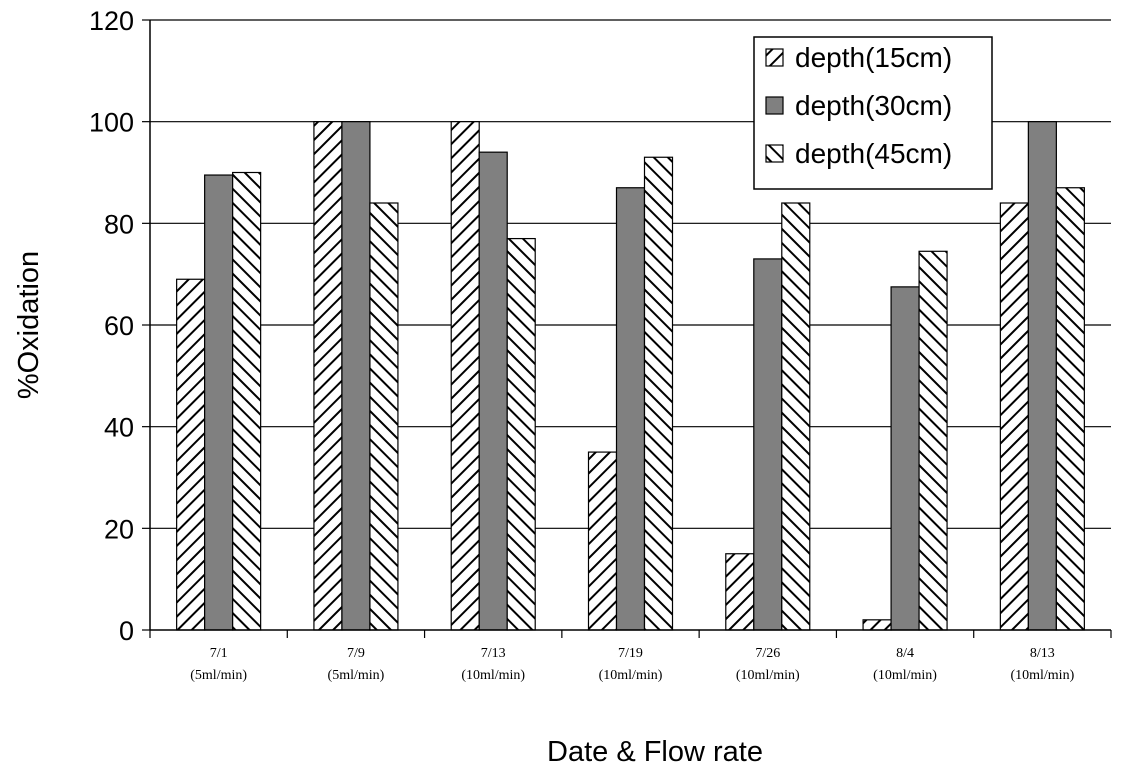 The image size is (1121, 774). I want to click on x-tick-label: 7/26, so click(767, 653).